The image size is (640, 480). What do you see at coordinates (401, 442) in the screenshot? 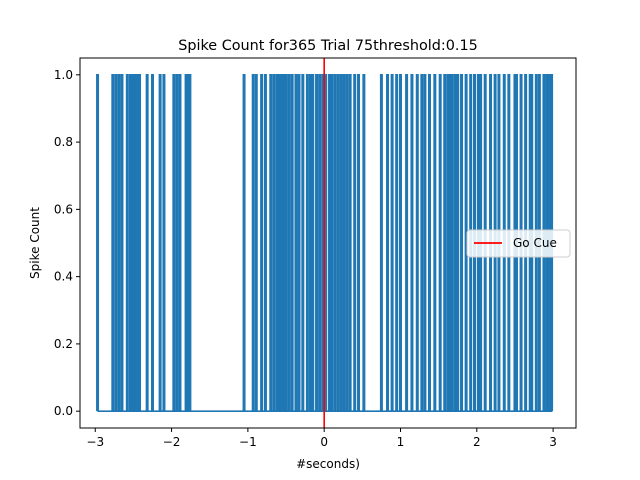
I see `x-tick-label-4: 1` at bounding box center [401, 442].